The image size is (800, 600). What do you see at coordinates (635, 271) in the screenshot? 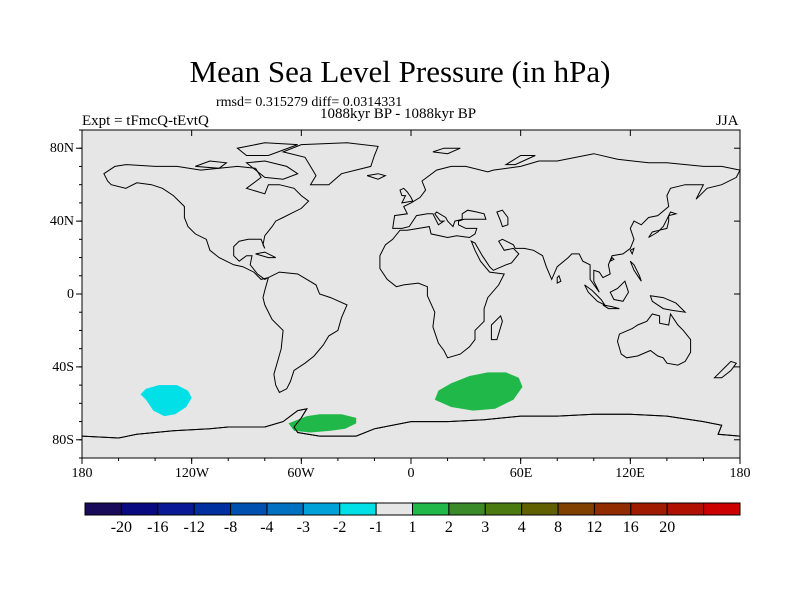
I see `coastline-philippines` at bounding box center [635, 271].